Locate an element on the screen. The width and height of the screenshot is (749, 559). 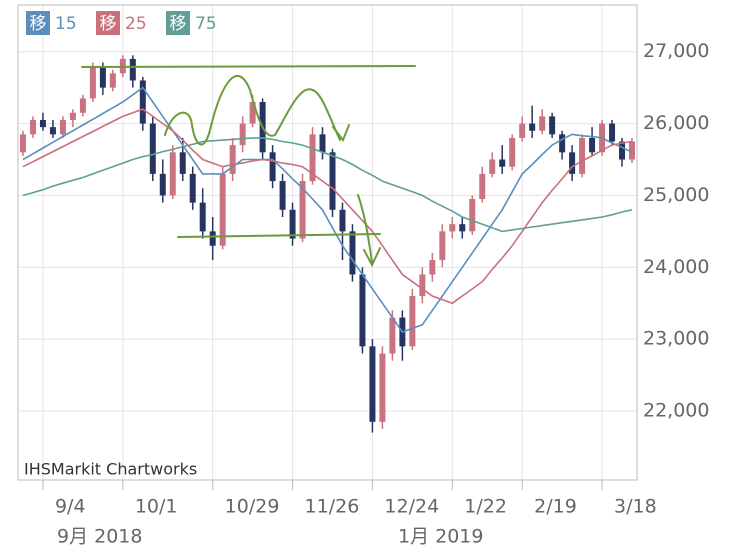
legend: 移 15 移 25 移 75 is located at coordinates (121, 23).